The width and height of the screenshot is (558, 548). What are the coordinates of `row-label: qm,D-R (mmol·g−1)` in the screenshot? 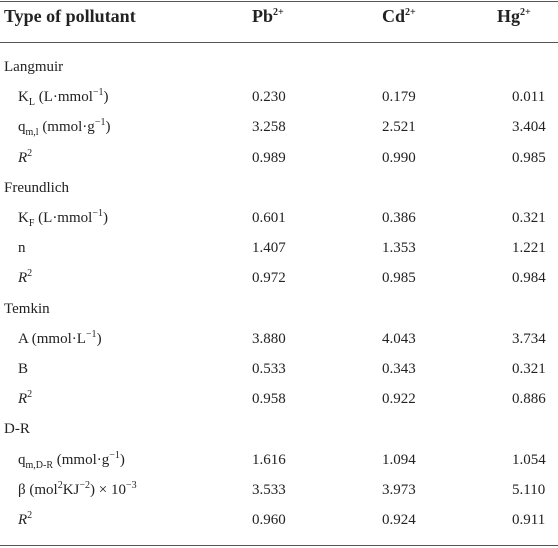 It's located at (71, 460).